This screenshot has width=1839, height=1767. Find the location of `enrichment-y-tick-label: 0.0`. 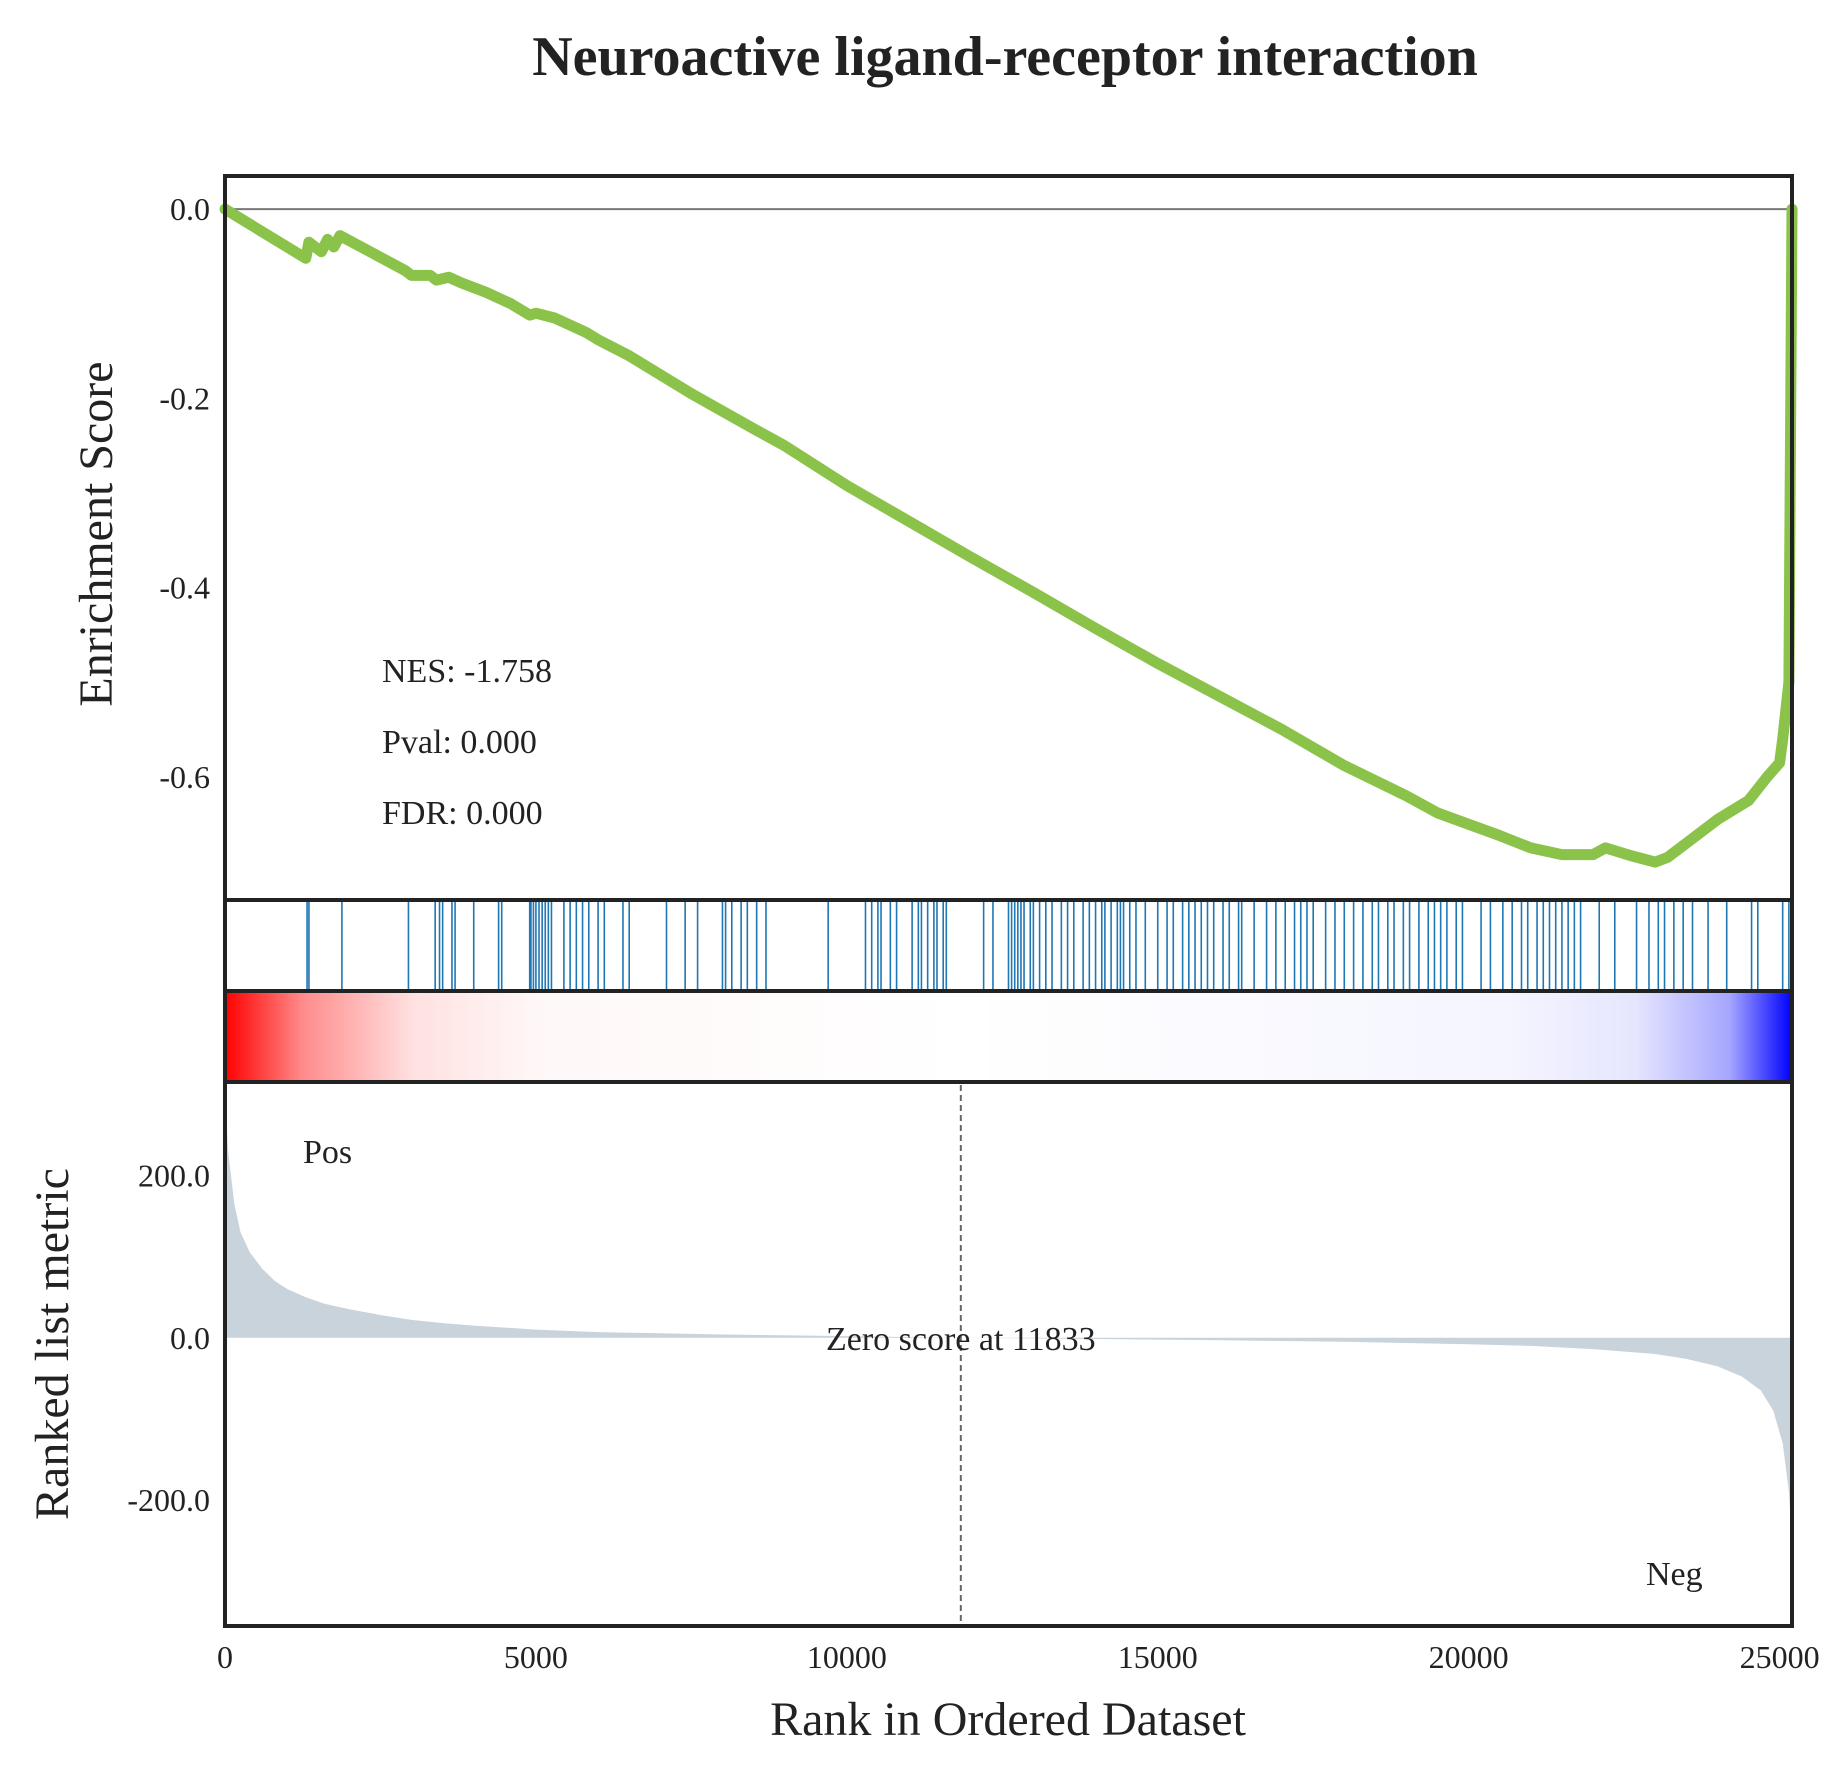

enrichment-y-tick-label: 0.0 is located at coordinates (190, 209).